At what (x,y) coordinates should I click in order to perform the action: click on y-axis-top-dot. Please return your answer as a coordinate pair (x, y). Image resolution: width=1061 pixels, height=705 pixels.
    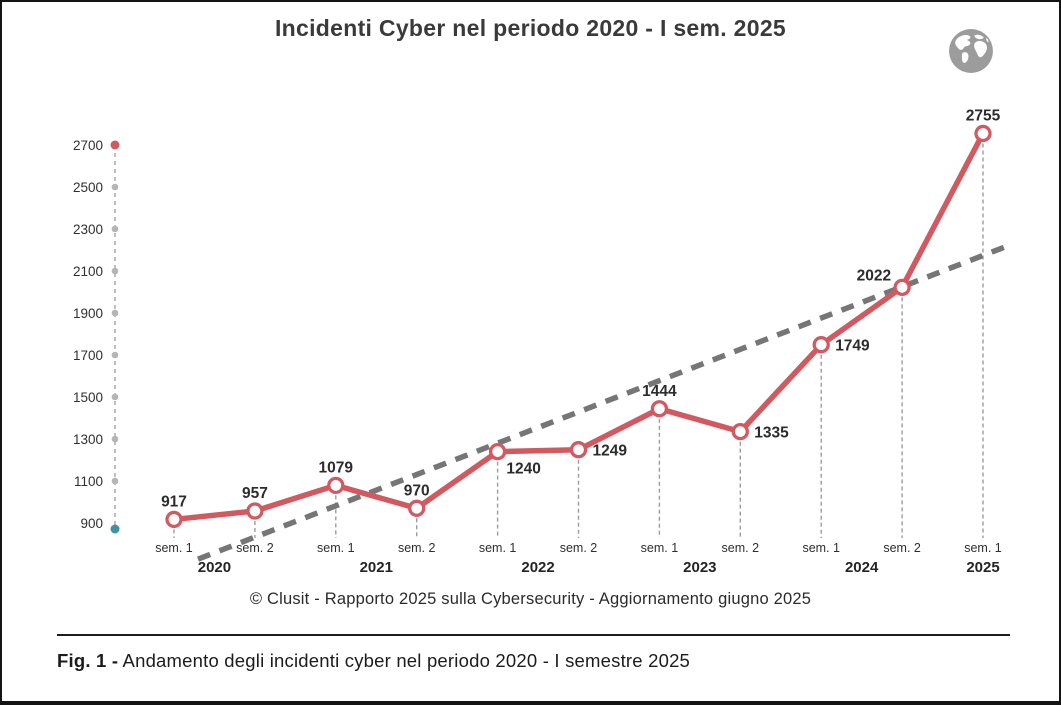
    Looking at the image, I should click on (115, 145).